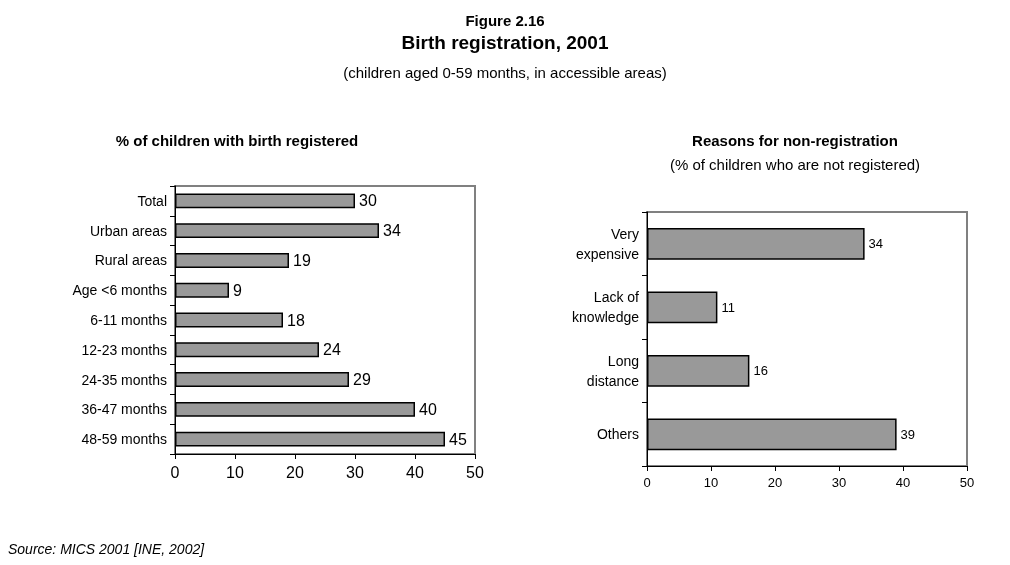 This screenshot has height=565, width=1010. Describe the element at coordinates (606, 307) in the screenshot. I see `y-tick-label: Lack of knowledge` at that location.